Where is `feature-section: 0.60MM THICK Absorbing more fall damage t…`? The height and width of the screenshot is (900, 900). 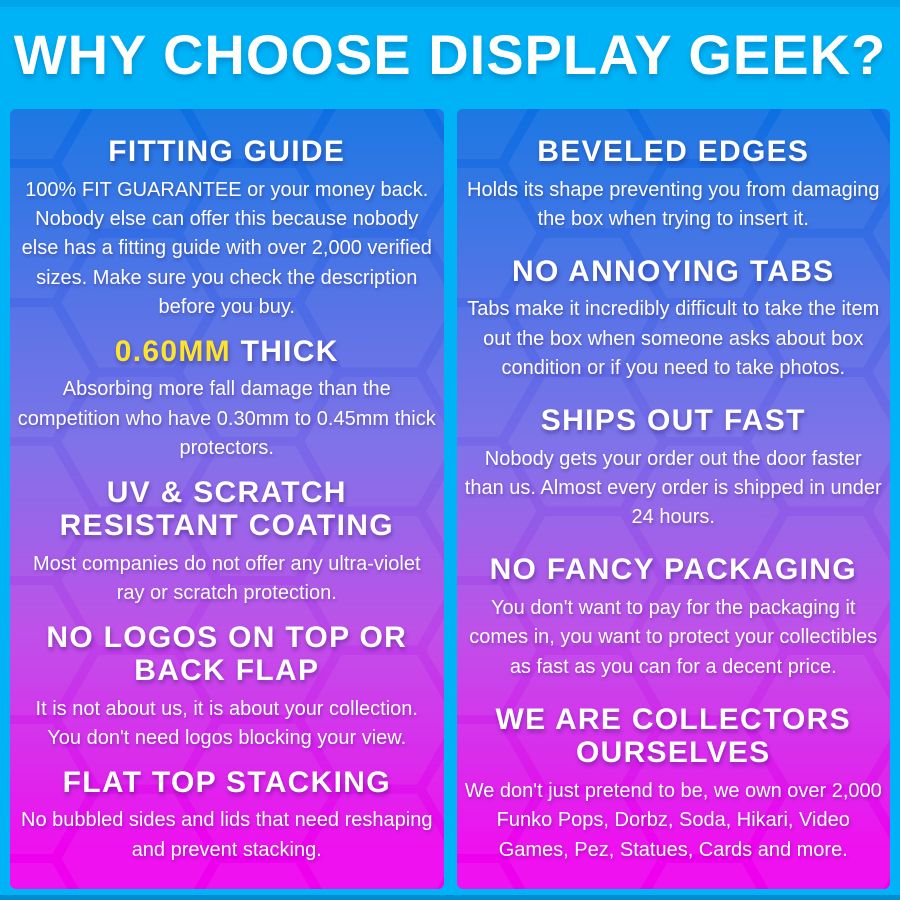 feature-section: 0.60MM THICK Absorbing more fall damage t… is located at coordinates (227, 399).